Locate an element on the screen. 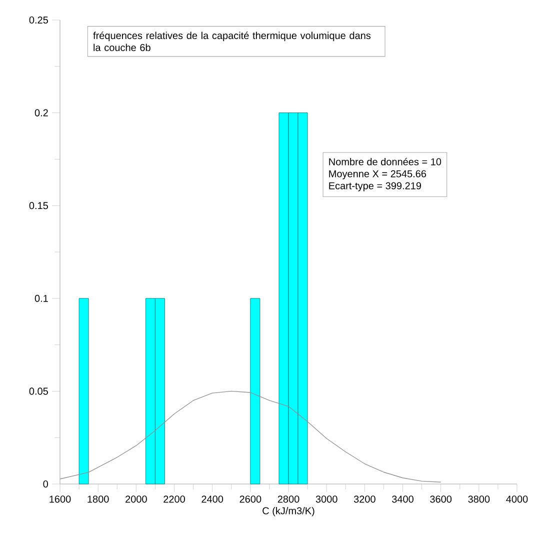 This screenshot has height=537, width=540. x-tick-label: 2200 is located at coordinates (174, 499).